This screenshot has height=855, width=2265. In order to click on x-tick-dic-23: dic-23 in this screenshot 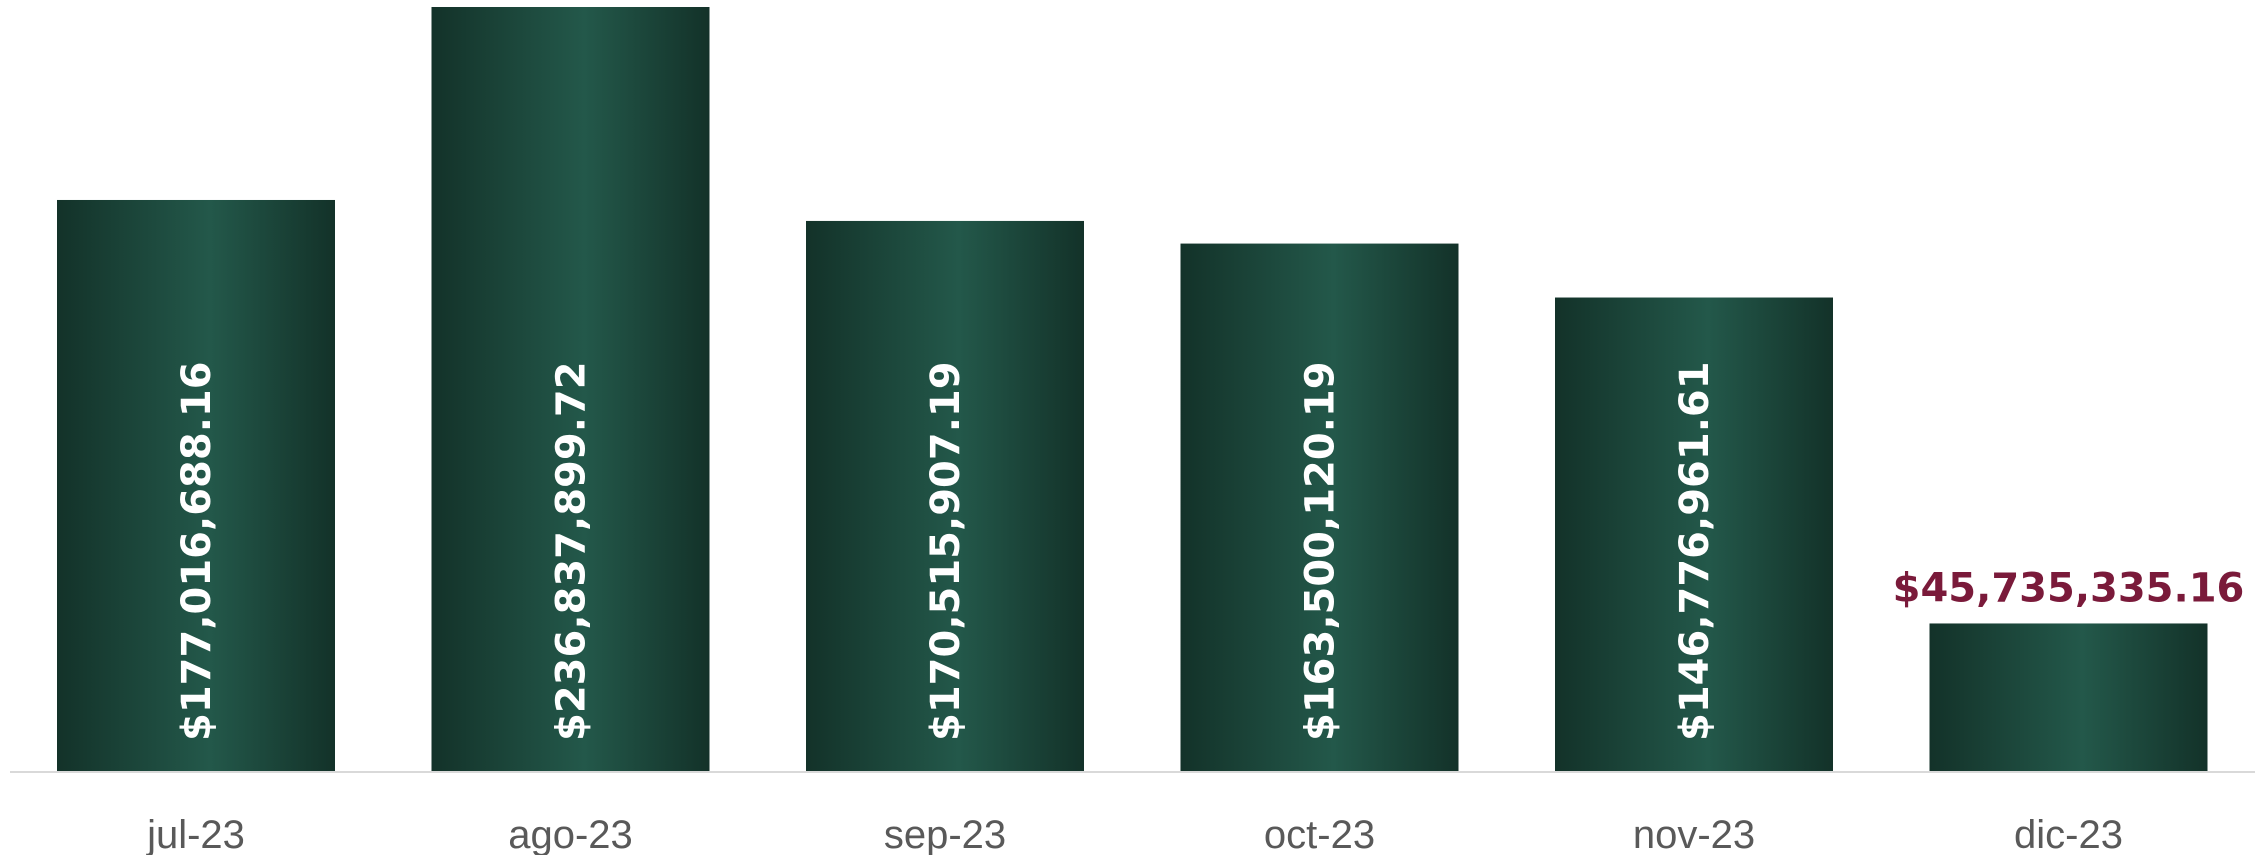, I will do `click(2068, 834)`.